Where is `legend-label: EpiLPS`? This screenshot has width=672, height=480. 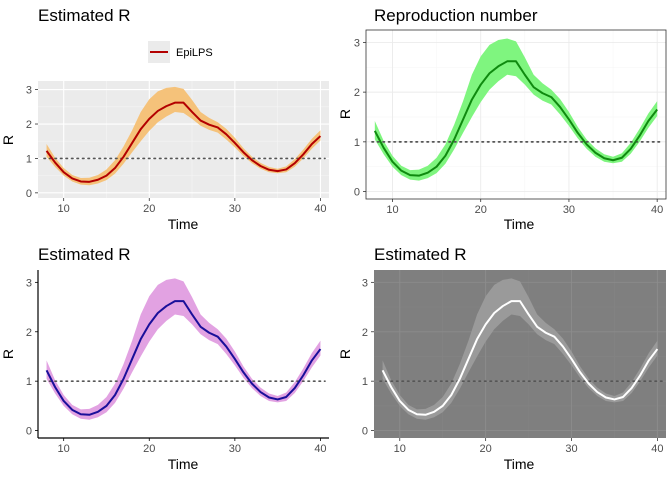 legend-label: EpiLPS is located at coordinates (194, 53).